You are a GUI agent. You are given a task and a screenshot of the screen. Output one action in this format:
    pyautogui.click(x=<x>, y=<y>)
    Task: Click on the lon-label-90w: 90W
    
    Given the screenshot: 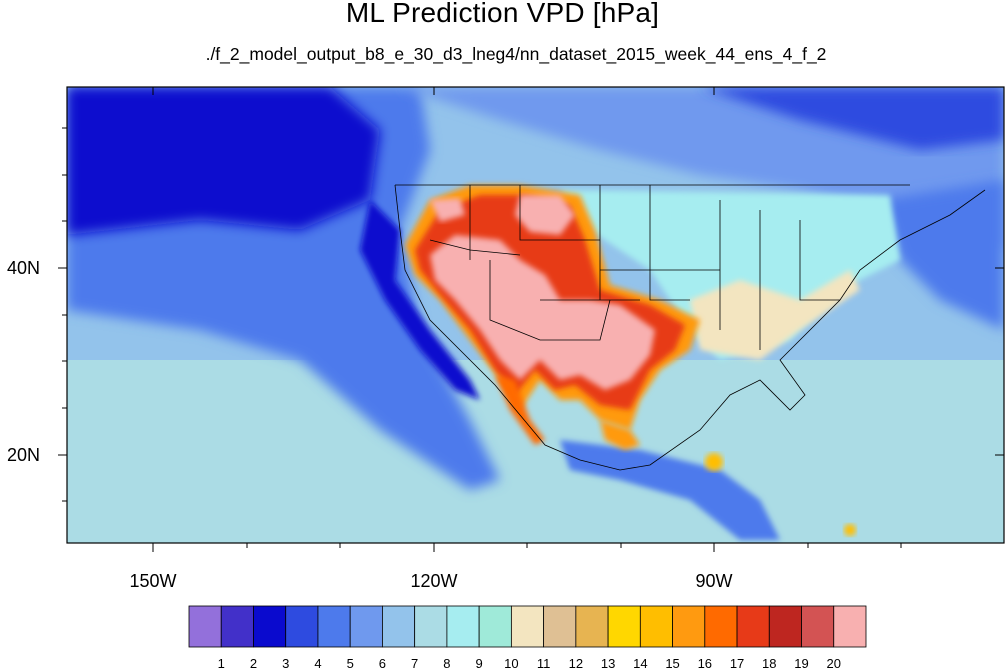 What is the action you would take?
    pyautogui.click(x=714, y=581)
    